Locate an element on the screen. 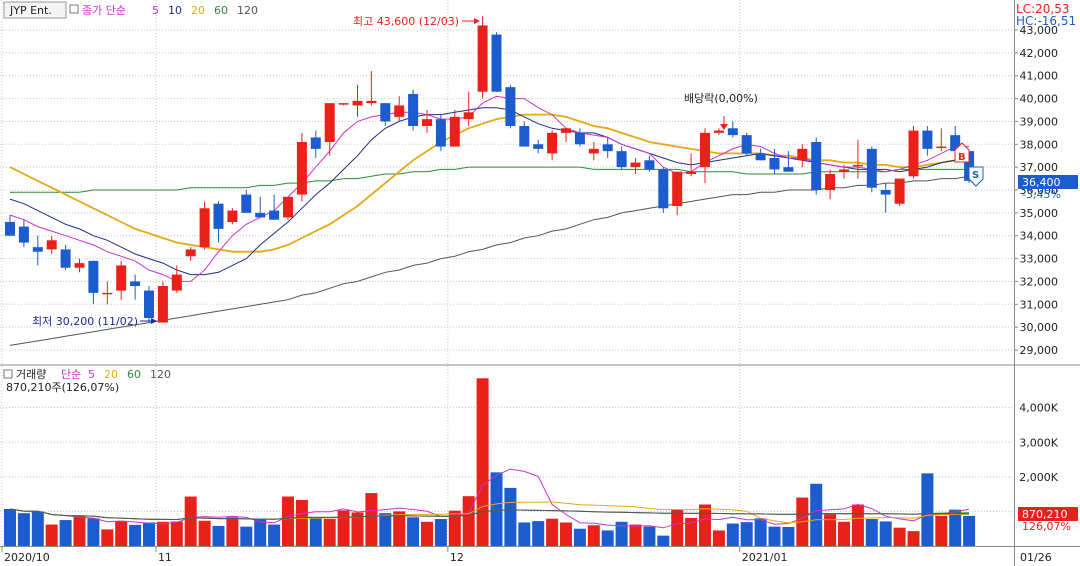 Image resolution: width=1080 pixels, height=566 pixels. buy-signal-marker is located at coordinates (962, 152).